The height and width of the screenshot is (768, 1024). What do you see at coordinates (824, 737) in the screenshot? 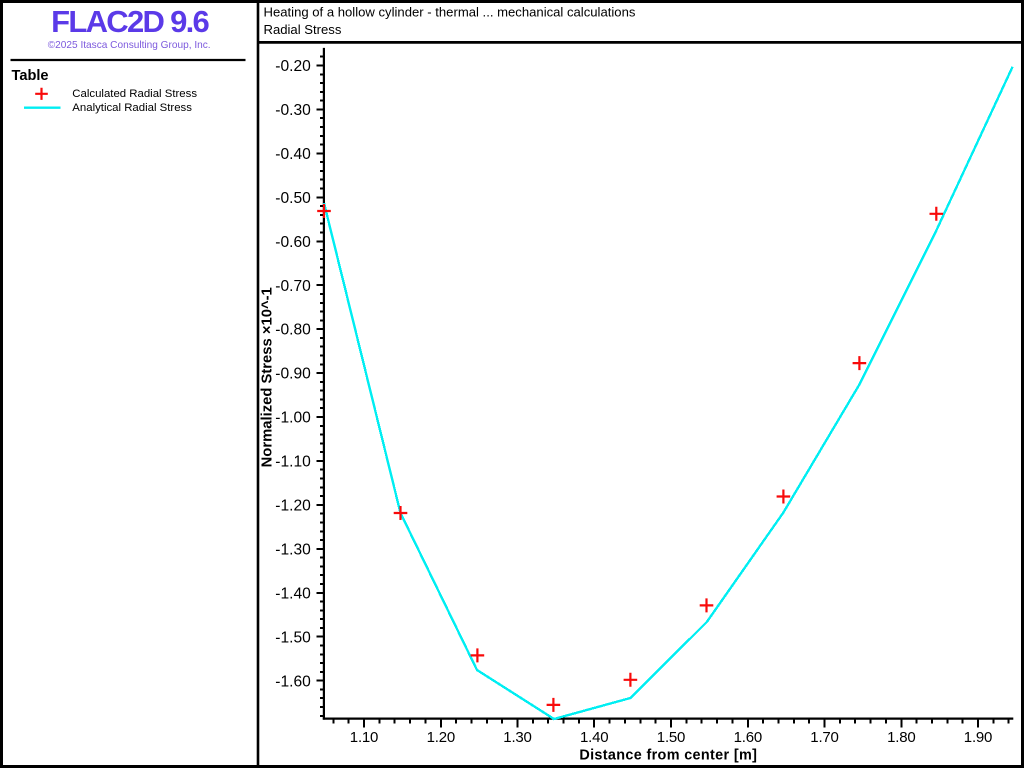
I see `svg-text: 1.70` at bounding box center [824, 737].